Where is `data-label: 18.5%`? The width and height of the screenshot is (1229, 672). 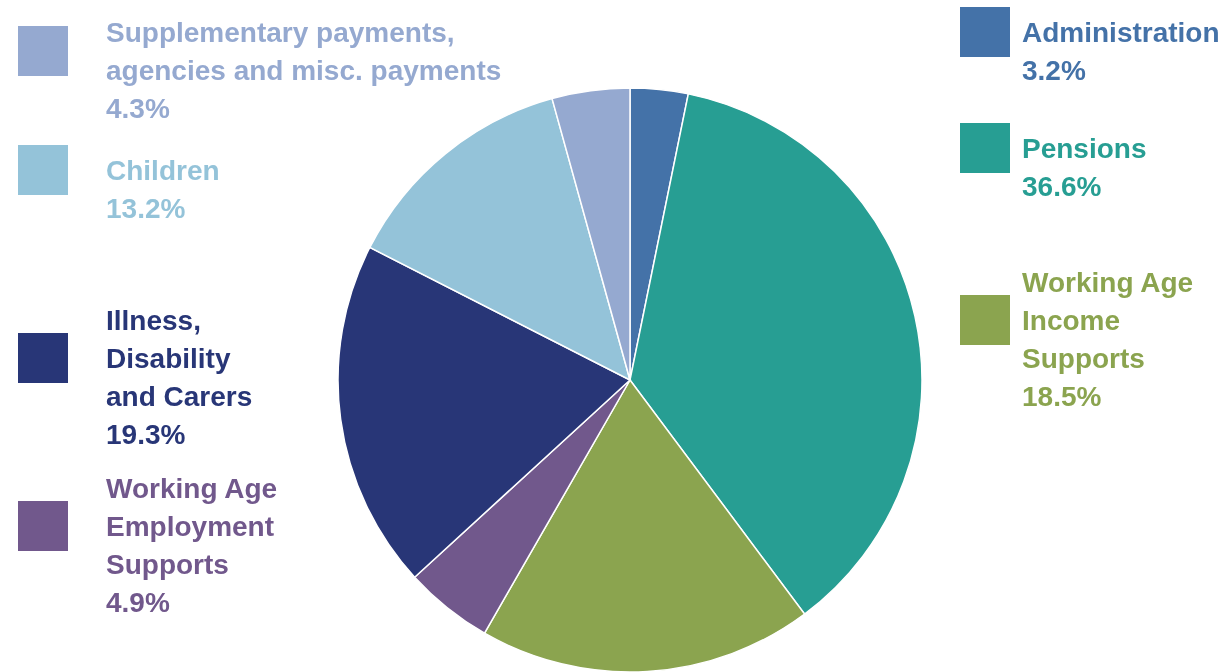
data-label: 18.5% is located at coordinates (1062, 396).